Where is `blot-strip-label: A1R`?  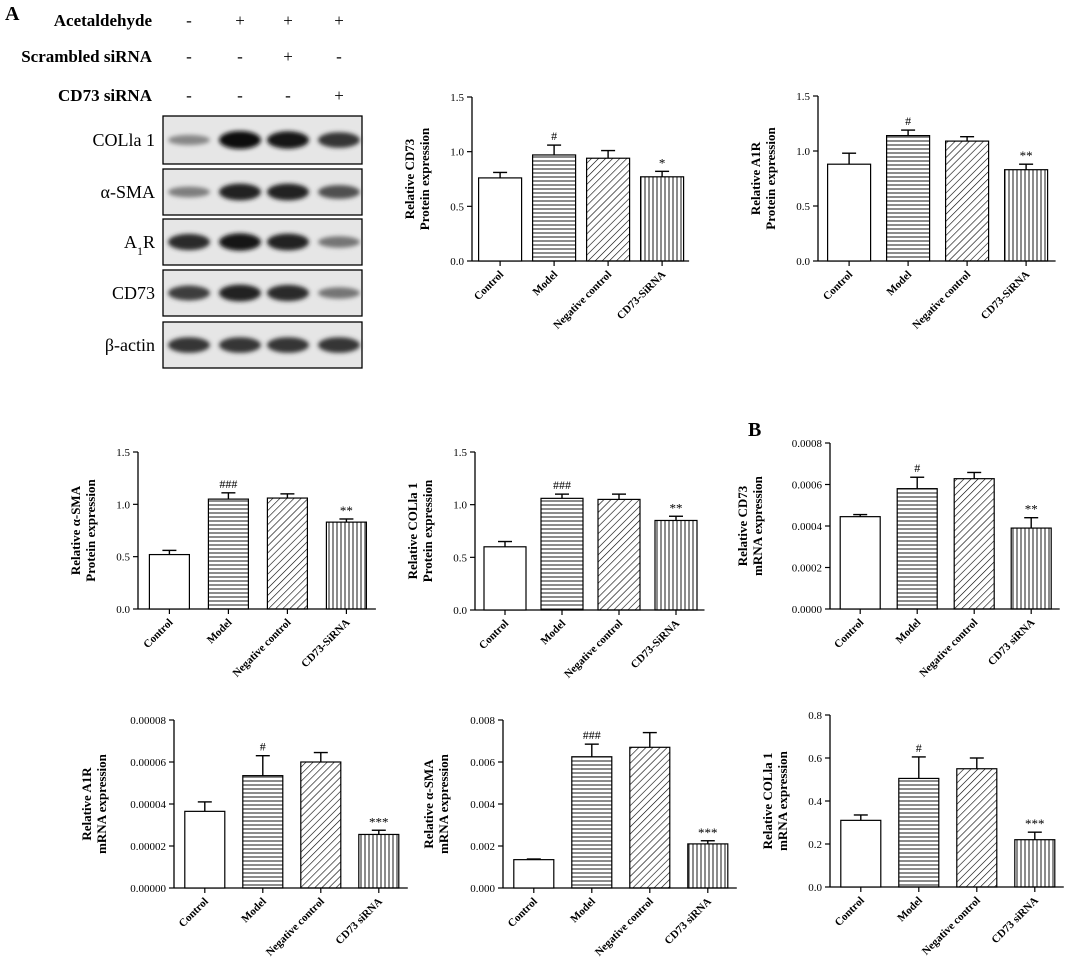 blot-strip-label: A1R is located at coordinates (139, 245).